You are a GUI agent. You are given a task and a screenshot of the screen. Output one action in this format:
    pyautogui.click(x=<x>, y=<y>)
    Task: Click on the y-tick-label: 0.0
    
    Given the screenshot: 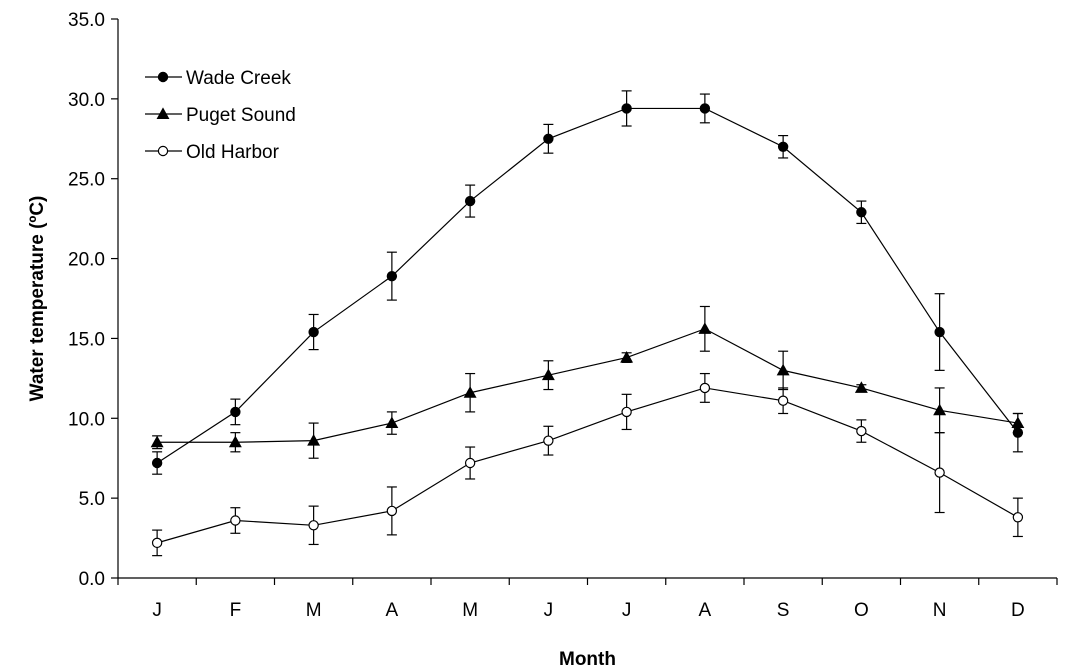 What is the action you would take?
    pyautogui.click(x=92, y=579)
    